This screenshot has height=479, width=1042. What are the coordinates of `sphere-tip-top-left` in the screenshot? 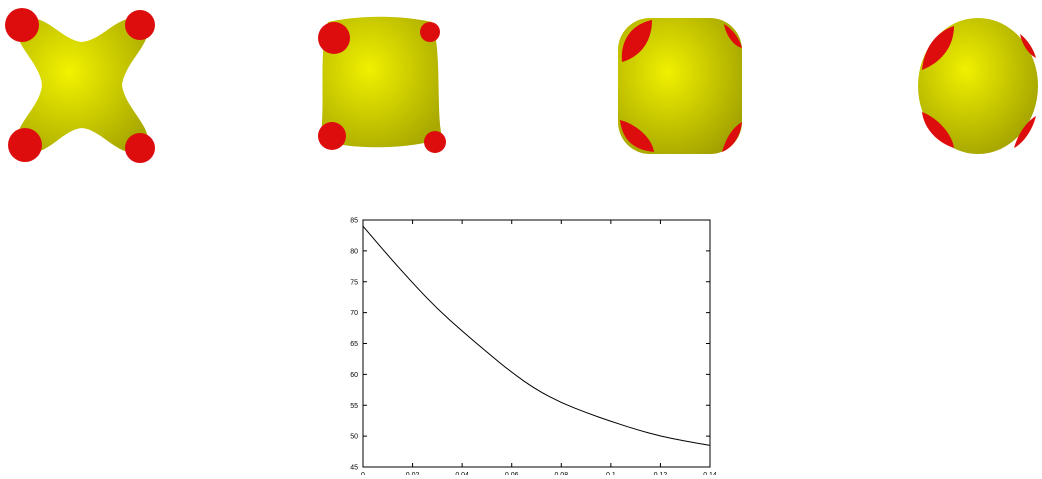 It's located at (938, 48).